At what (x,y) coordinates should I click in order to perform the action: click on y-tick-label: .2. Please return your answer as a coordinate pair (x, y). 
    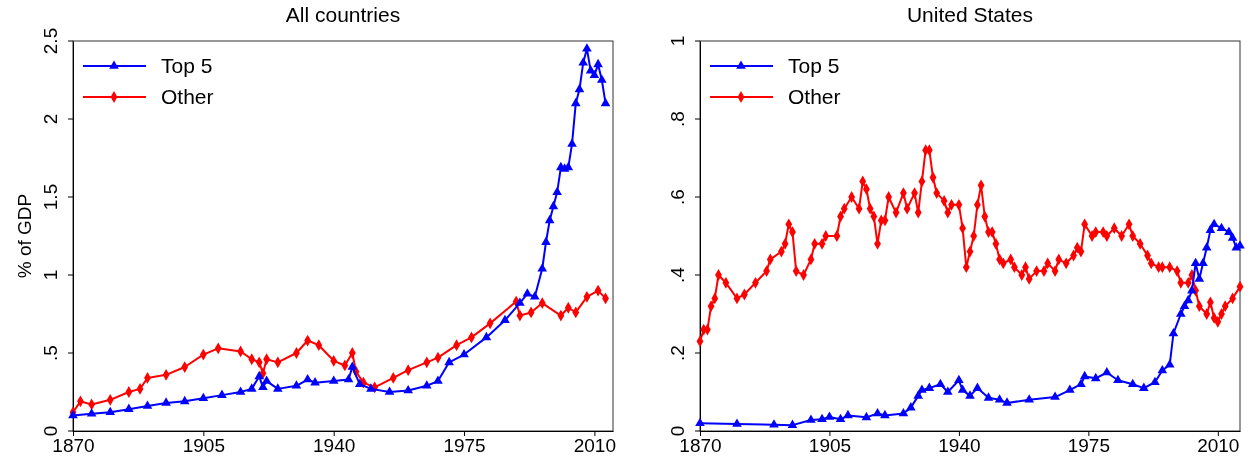
    Looking at the image, I should click on (677, 353).